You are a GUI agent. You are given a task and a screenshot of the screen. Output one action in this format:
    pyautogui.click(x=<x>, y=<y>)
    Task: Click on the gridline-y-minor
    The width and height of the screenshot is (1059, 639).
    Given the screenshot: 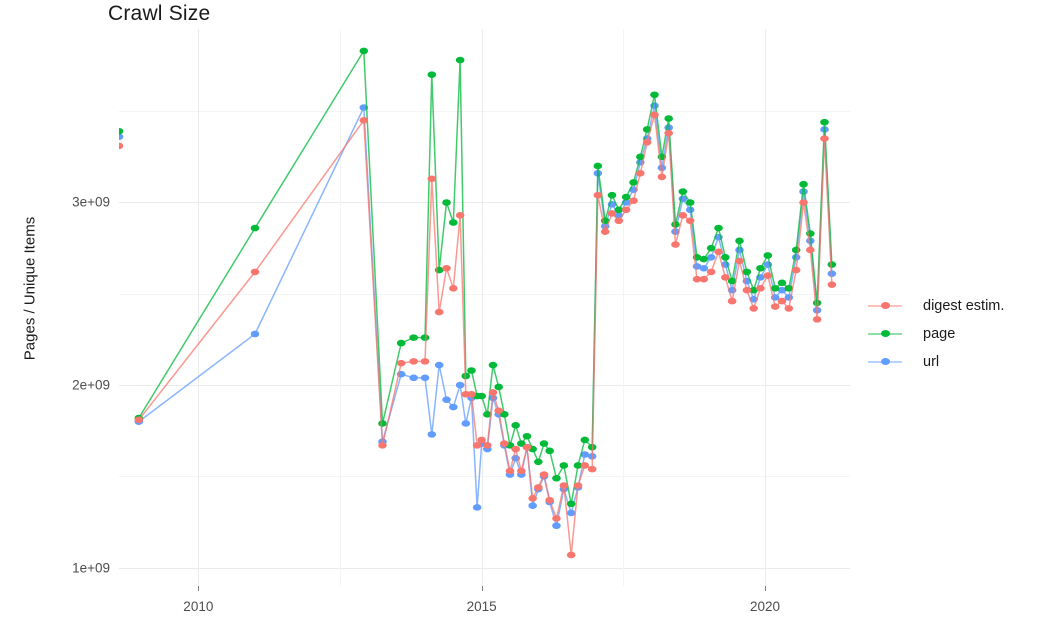 What is the action you would take?
    pyautogui.click(x=484, y=112)
    